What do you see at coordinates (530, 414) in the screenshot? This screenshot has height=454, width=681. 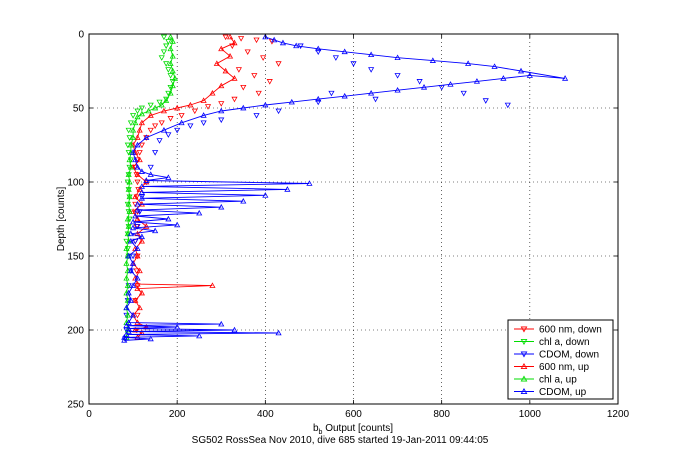 I see `x-tick-label: 1000` at bounding box center [530, 414].